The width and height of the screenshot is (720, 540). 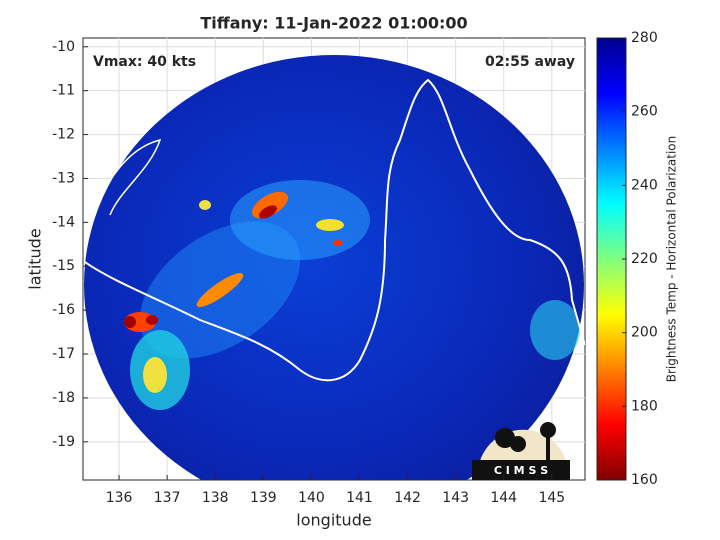 What do you see at coordinates (407, 498) in the screenshot?
I see `x-tick-label: 142` at bounding box center [407, 498].